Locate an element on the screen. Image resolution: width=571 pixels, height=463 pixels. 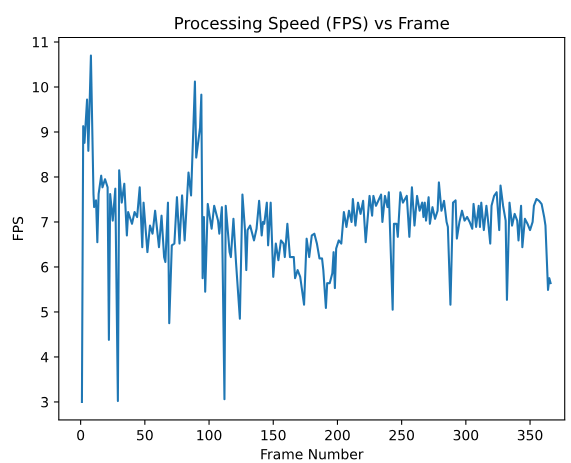
x-axis-title: Frame Number is located at coordinates (312, 454).